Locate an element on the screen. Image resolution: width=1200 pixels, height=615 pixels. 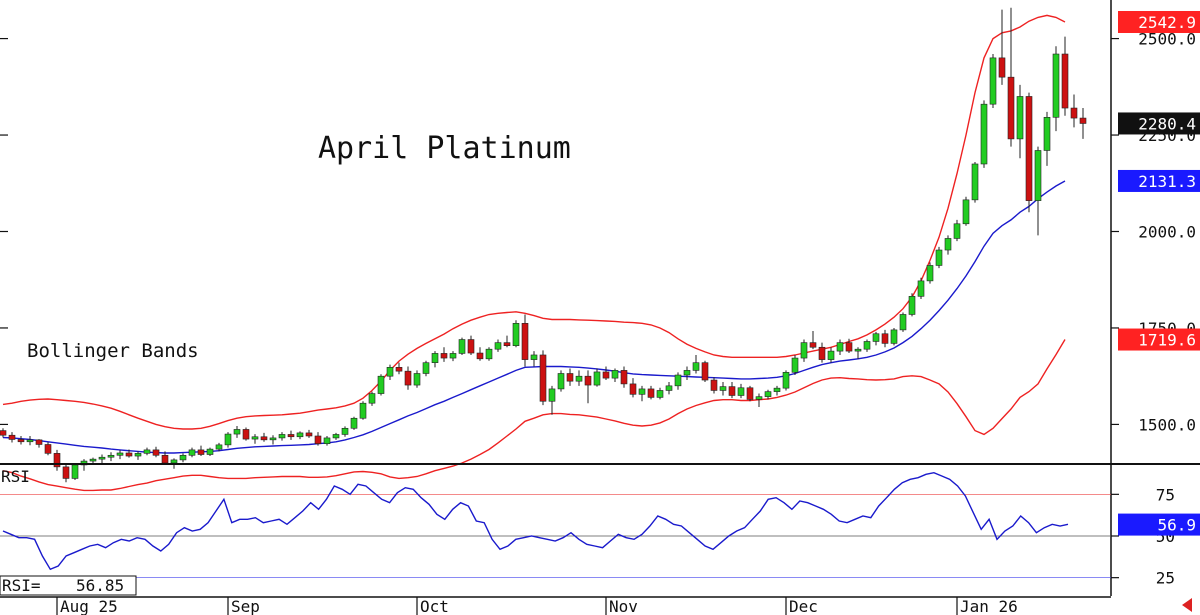
last-price-tag: 2280.4 is located at coordinates (1159, 123).